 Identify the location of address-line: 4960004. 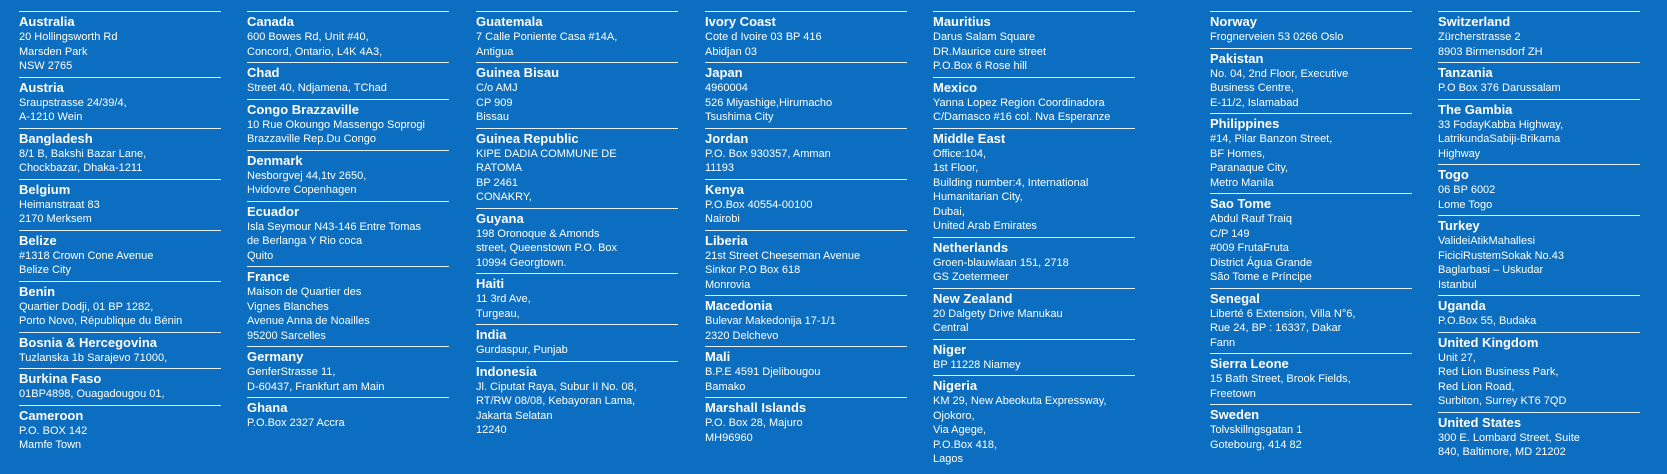
(726, 88).